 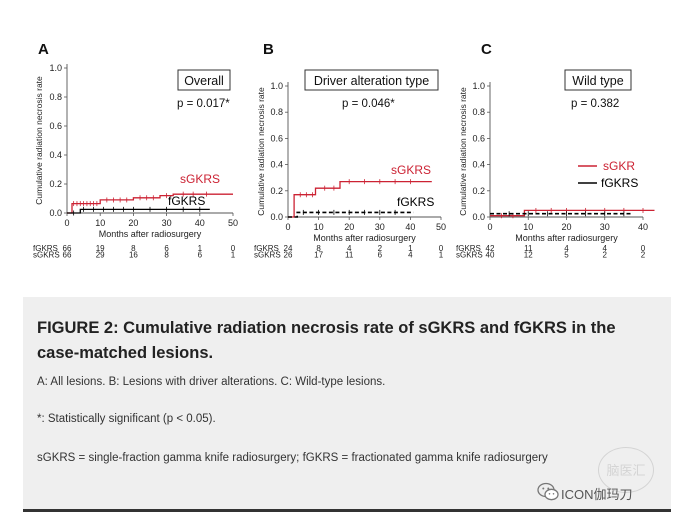 I want to click on watermark-seal: 脑医汇, so click(x=626, y=470).